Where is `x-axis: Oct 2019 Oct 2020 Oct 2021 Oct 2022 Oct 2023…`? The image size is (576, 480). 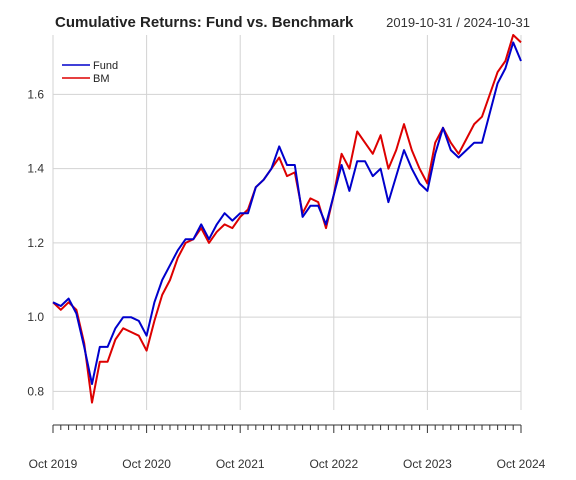
x-axis: Oct 2019 Oct 2020 Oct 2021 Oct 2022 Oct 2023… is located at coordinates (287, 447).